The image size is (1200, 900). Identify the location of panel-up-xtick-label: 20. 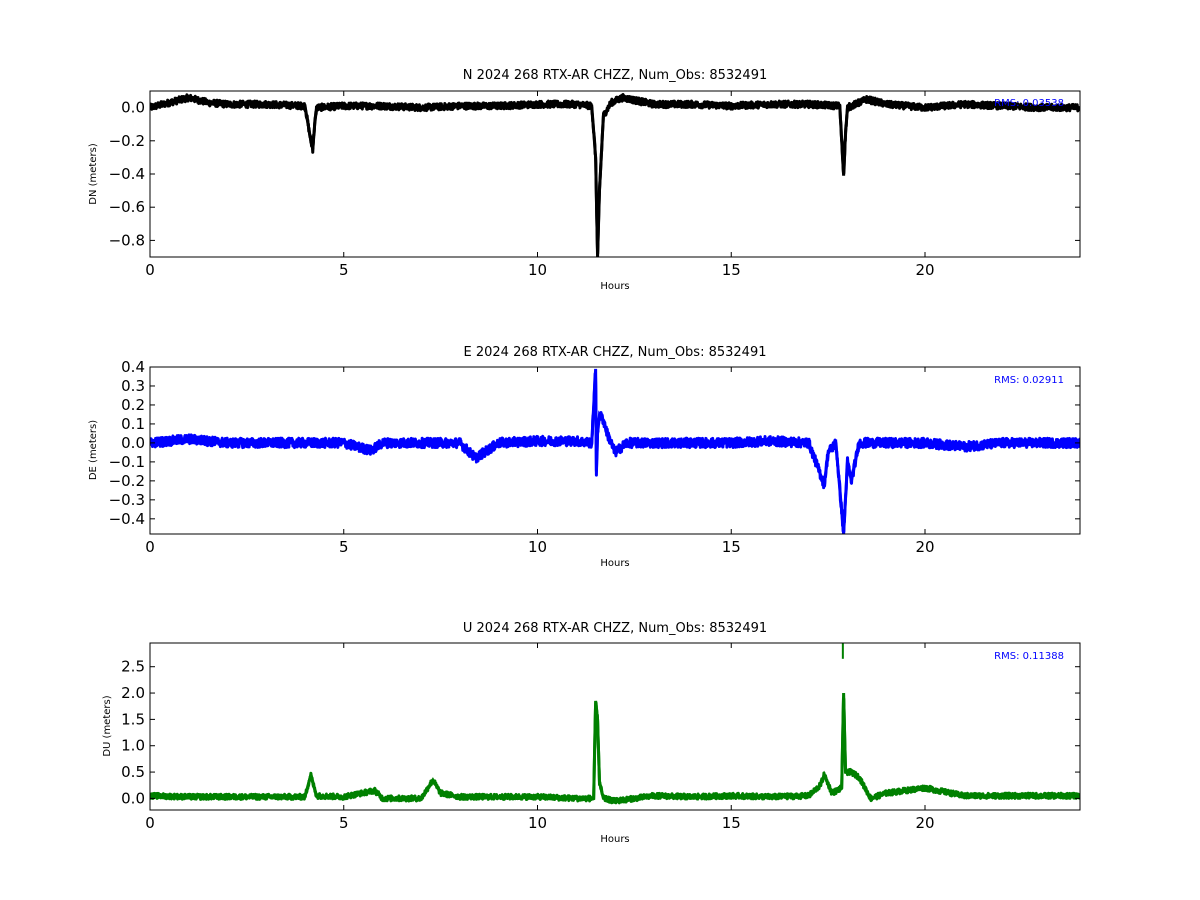
(924, 823).